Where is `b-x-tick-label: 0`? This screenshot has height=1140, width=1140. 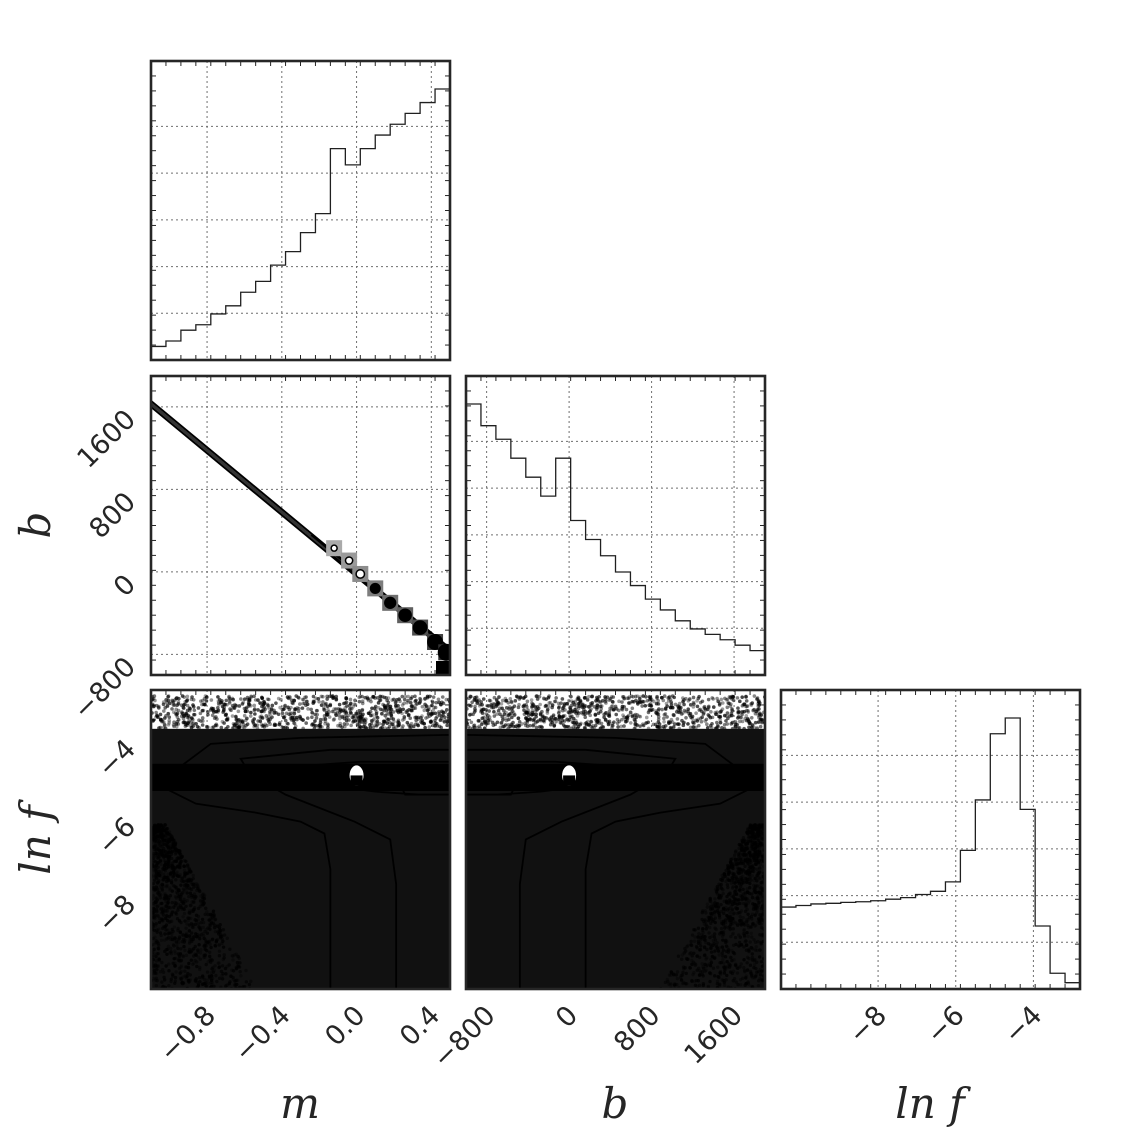 b-x-tick-label: 0 is located at coordinates (567, 1017).